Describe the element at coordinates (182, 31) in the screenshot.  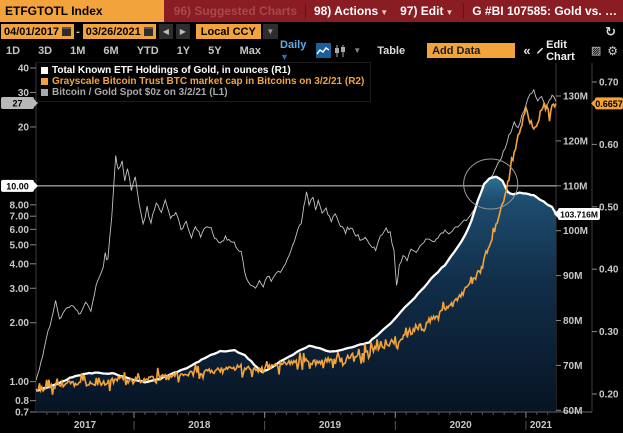
I see `next-period-button: ▶` at that location.